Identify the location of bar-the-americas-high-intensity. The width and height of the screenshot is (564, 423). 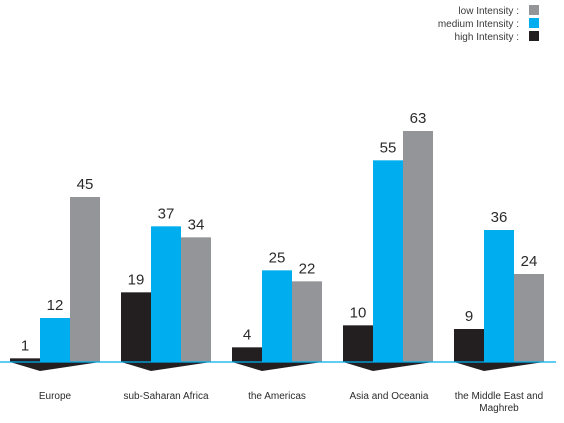
(247, 354).